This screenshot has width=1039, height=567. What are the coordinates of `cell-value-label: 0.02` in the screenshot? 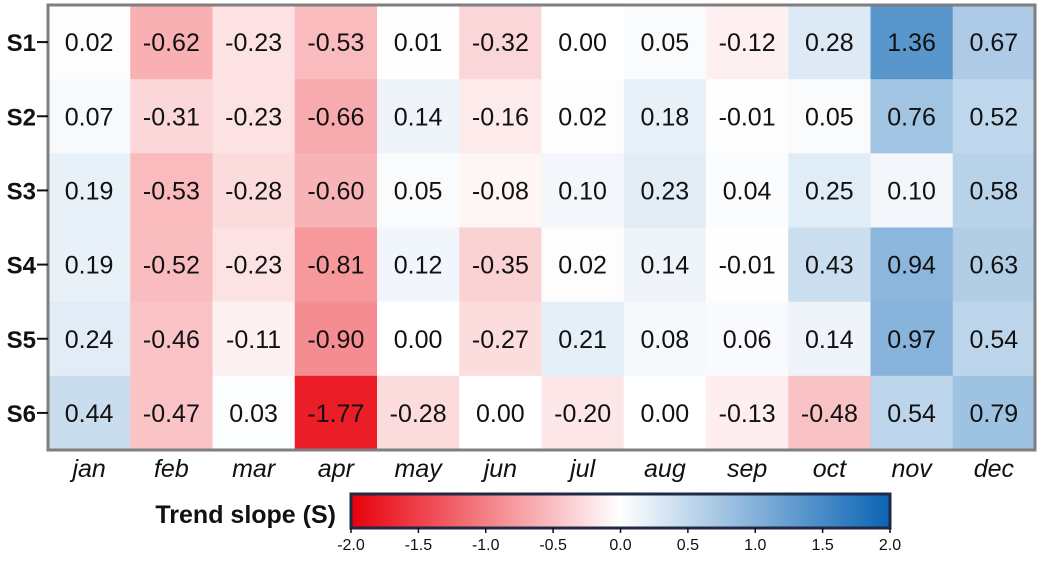 It's located at (582, 117).